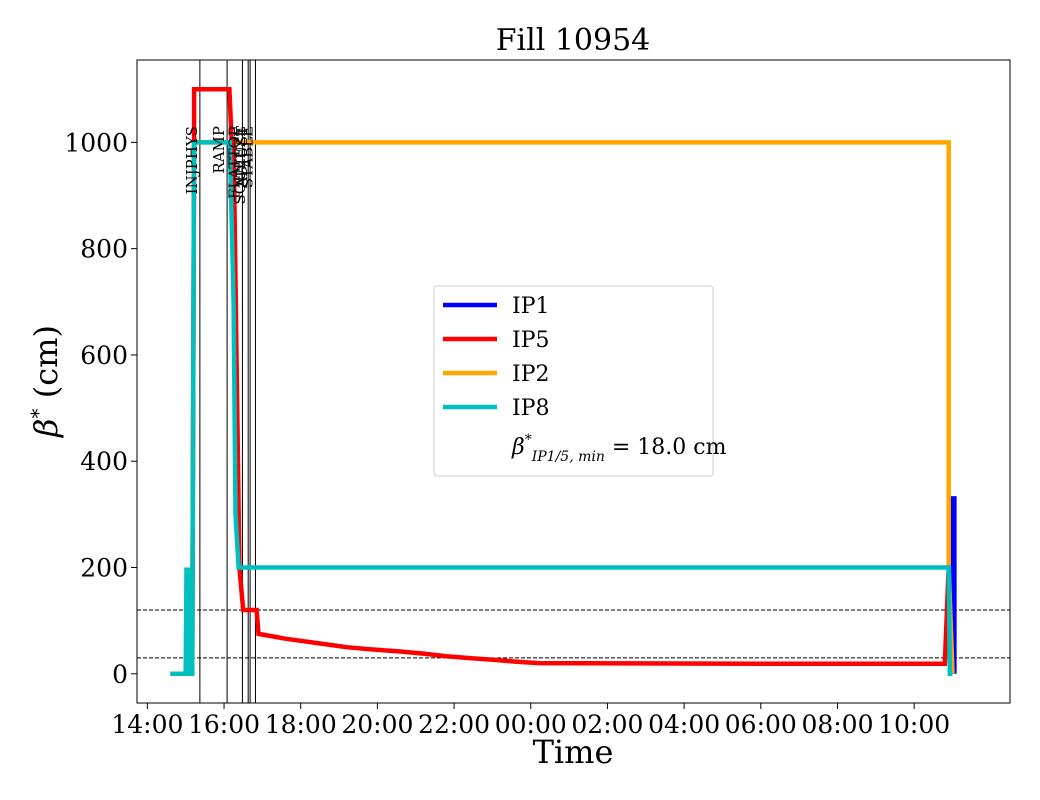 The width and height of the screenshot is (1040, 800). I want to click on x-tick-label: 08:00, so click(837, 724).